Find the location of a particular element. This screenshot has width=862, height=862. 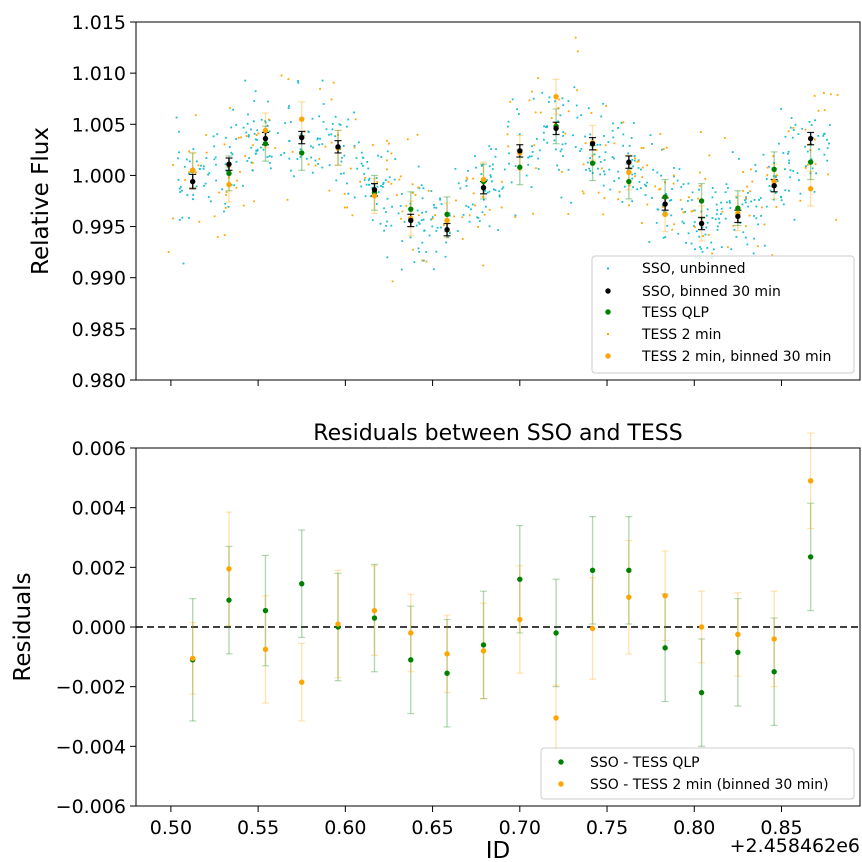

bottom-xtick-label: 0.70 is located at coordinates (520, 828).